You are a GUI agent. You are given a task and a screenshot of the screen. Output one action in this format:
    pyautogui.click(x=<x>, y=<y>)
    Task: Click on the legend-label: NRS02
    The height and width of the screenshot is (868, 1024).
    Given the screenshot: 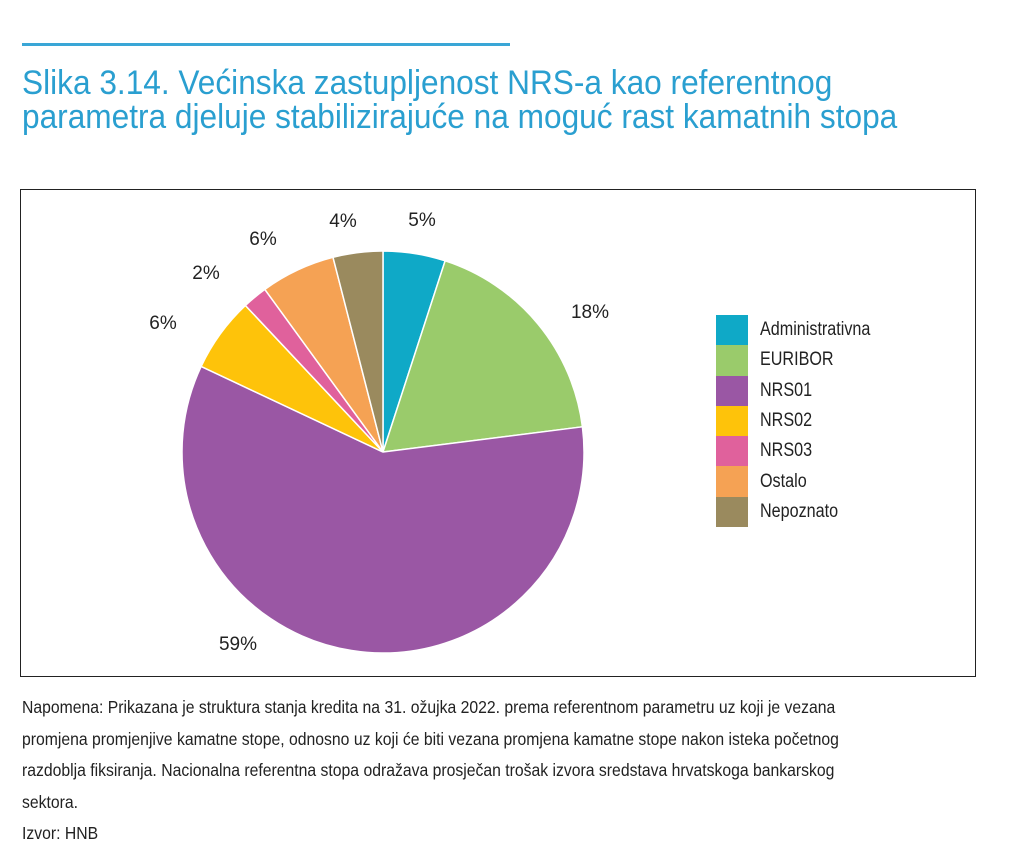 What is the action you would take?
    pyautogui.click(x=786, y=421)
    